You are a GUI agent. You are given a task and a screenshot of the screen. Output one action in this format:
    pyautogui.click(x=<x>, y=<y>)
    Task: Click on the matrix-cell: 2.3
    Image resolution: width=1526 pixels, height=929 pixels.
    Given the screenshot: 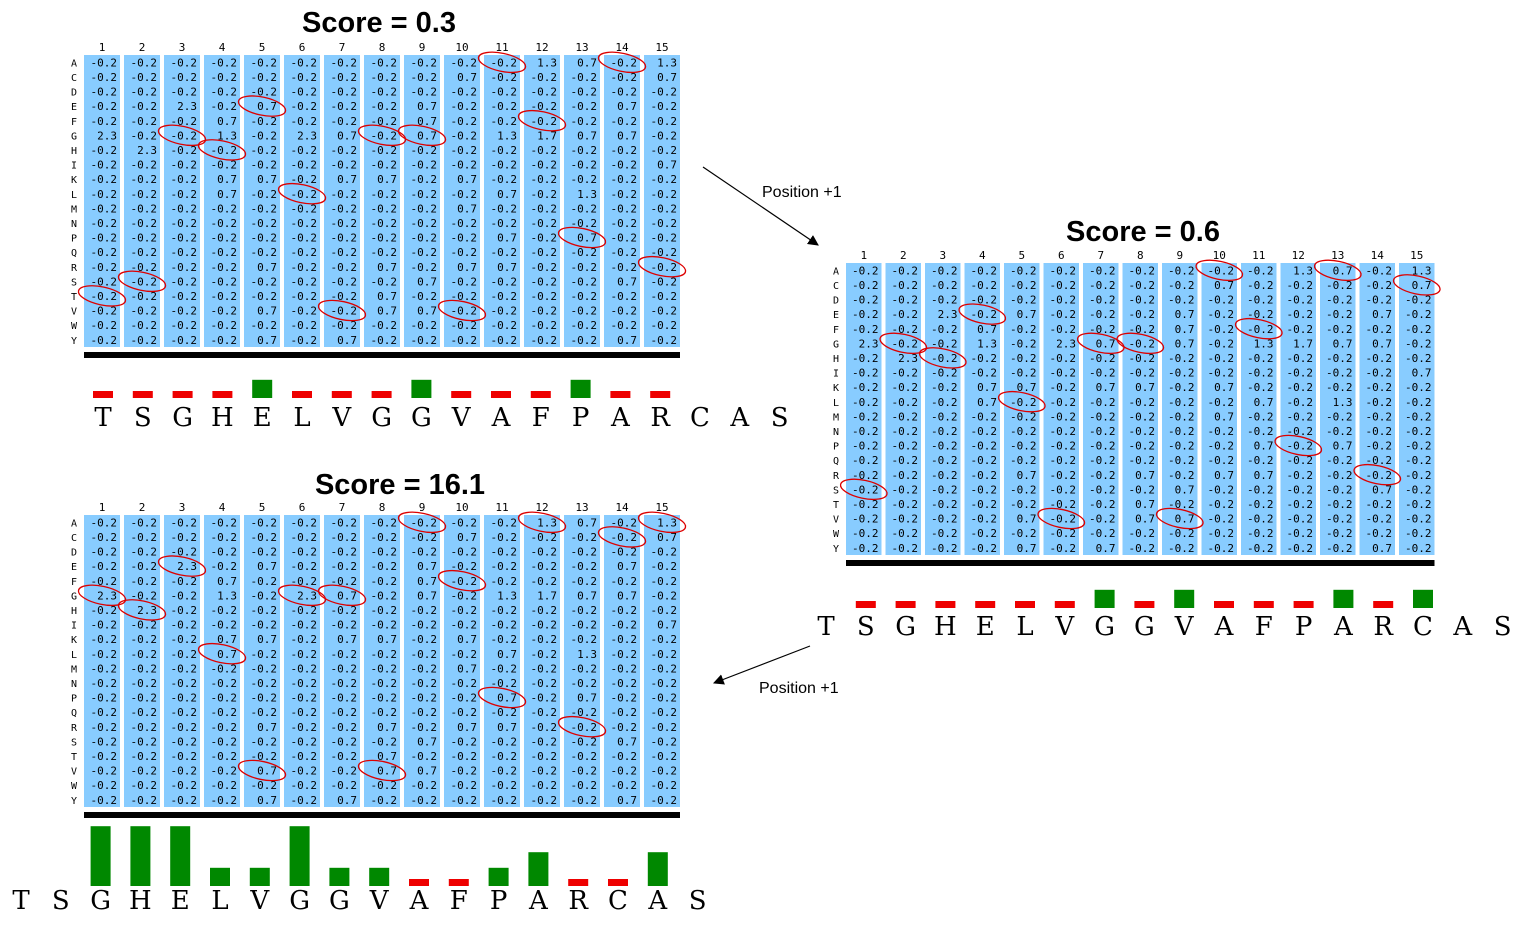 What is the action you would take?
    pyautogui.click(x=107, y=135)
    